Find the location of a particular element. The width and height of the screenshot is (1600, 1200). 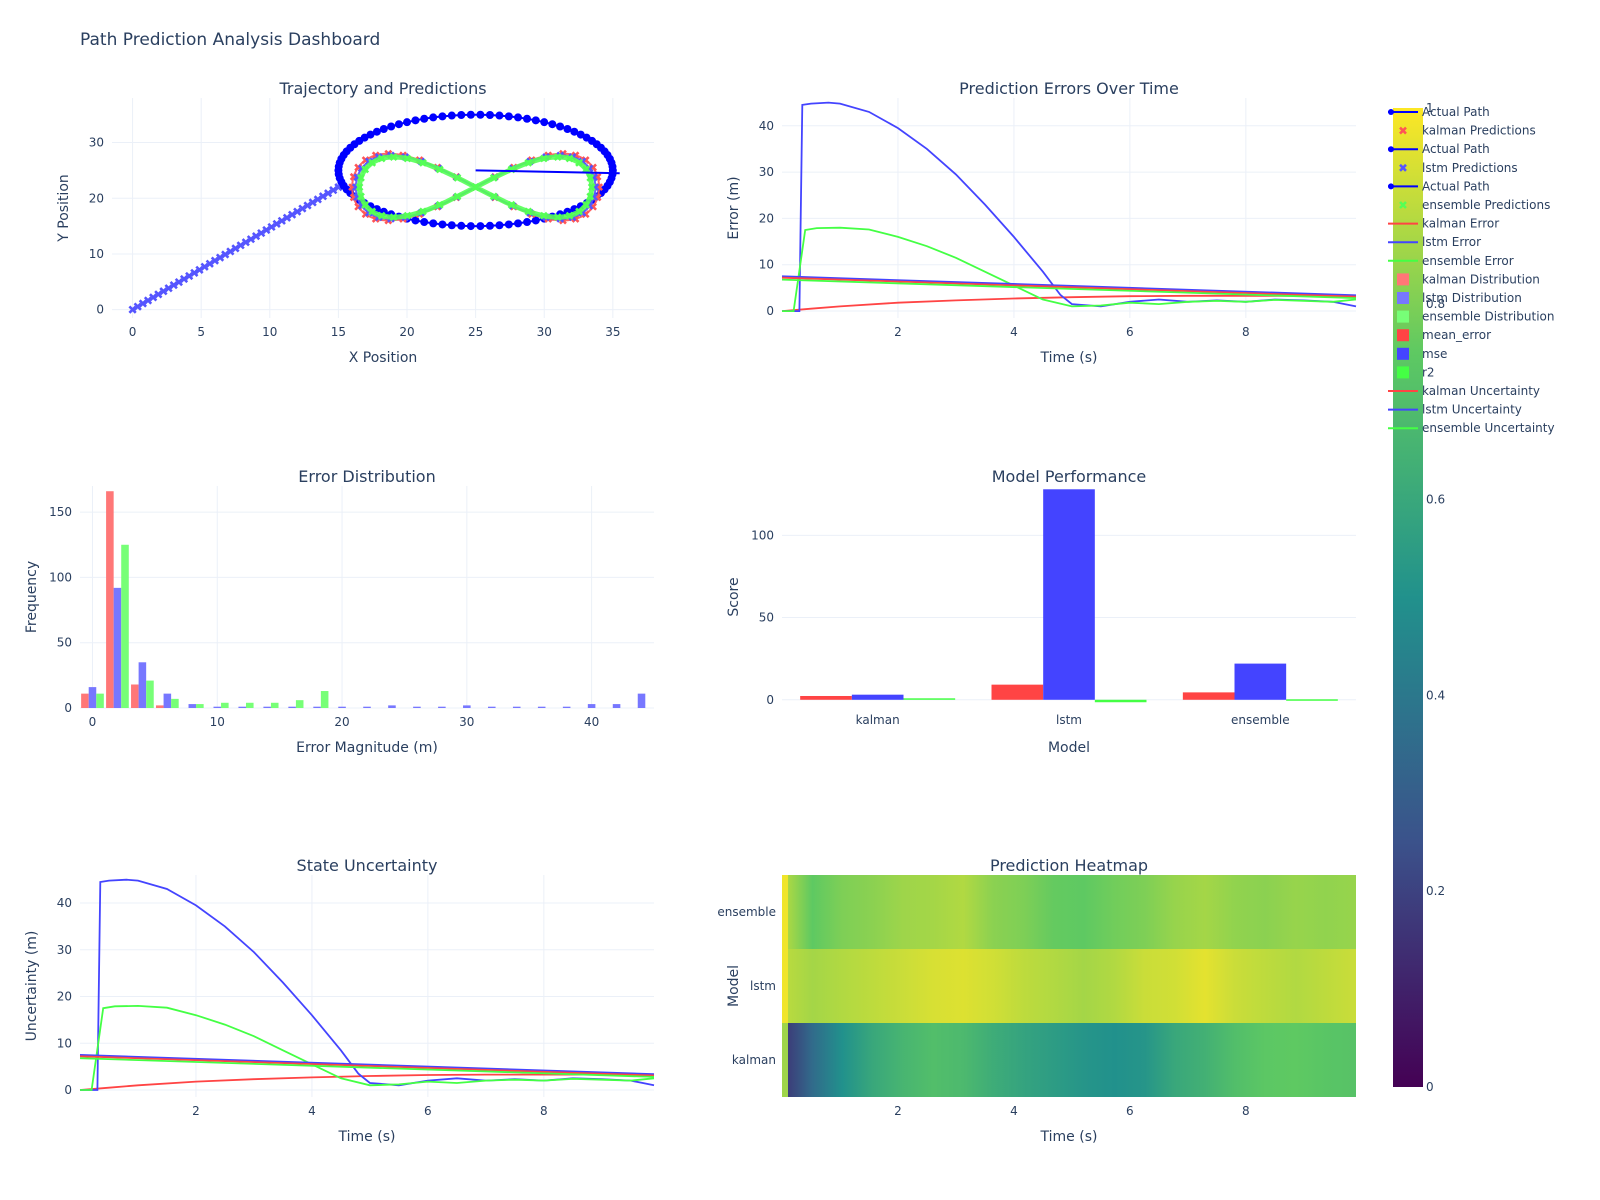

y-tick-label: 100 is located at coordinates (60, 577).